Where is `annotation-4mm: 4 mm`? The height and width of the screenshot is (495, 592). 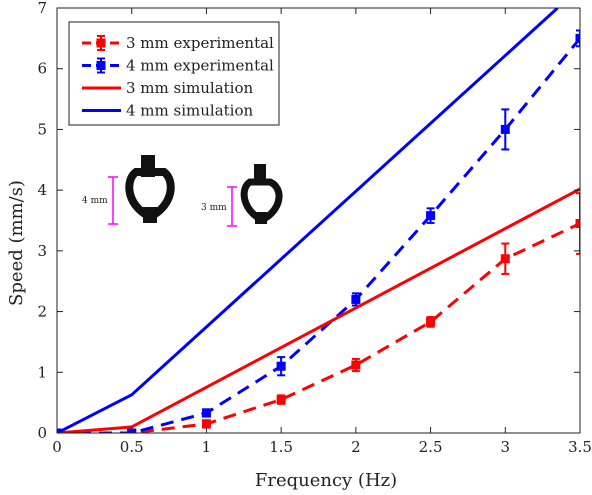 annotation-4mm: 4 mm is located at coordinates (95, 201).